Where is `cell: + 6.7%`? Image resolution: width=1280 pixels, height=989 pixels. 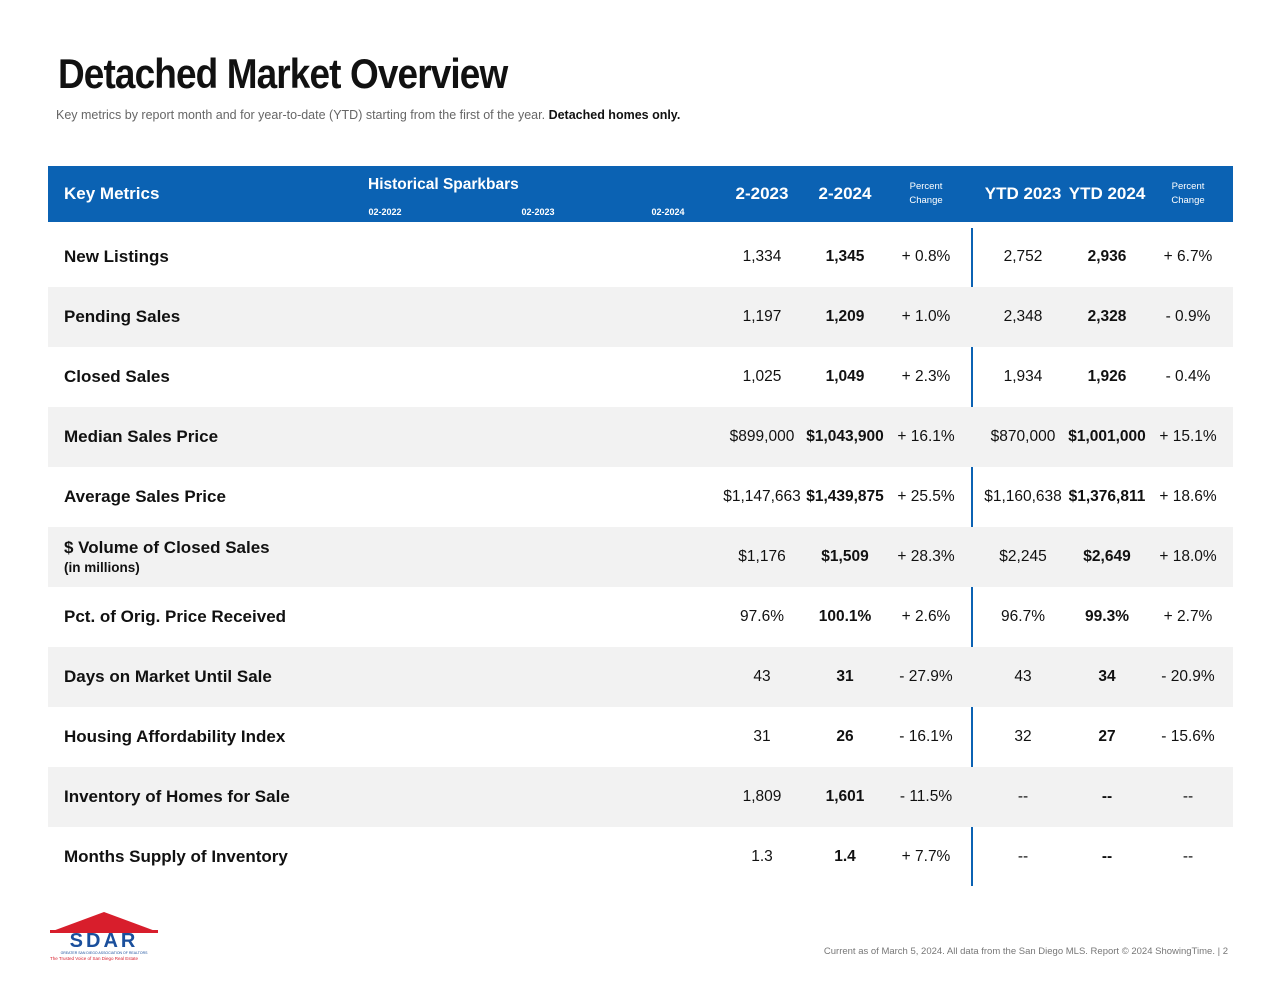
cell: + 6.7% is located at coordinates (1188, 256).